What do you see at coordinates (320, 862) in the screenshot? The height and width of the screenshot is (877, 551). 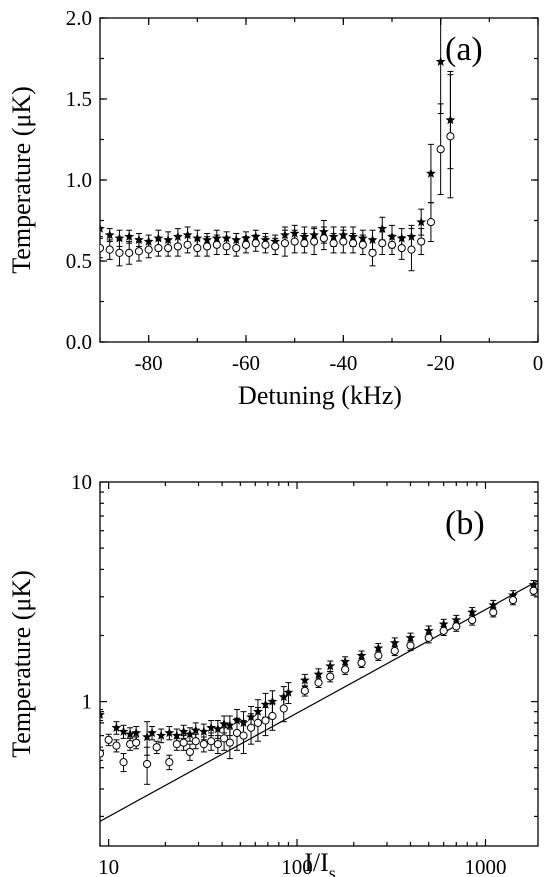 I see `x-axis-title-b: I/Is` at bounding box center [320, 862].